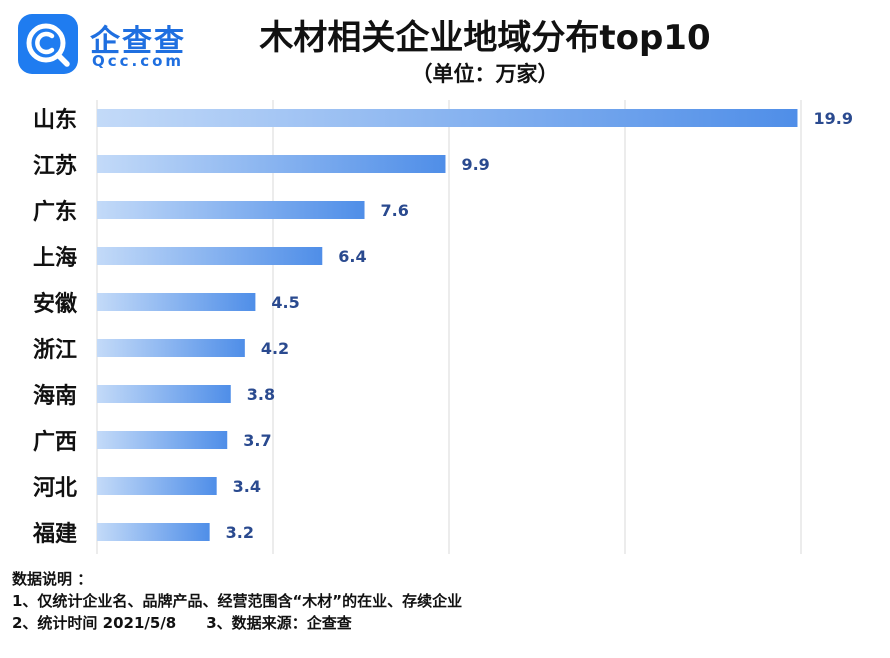 The height and width of the screenshot is (658, 890). I want to click on qcc-logo-icon, so click(48, 44).